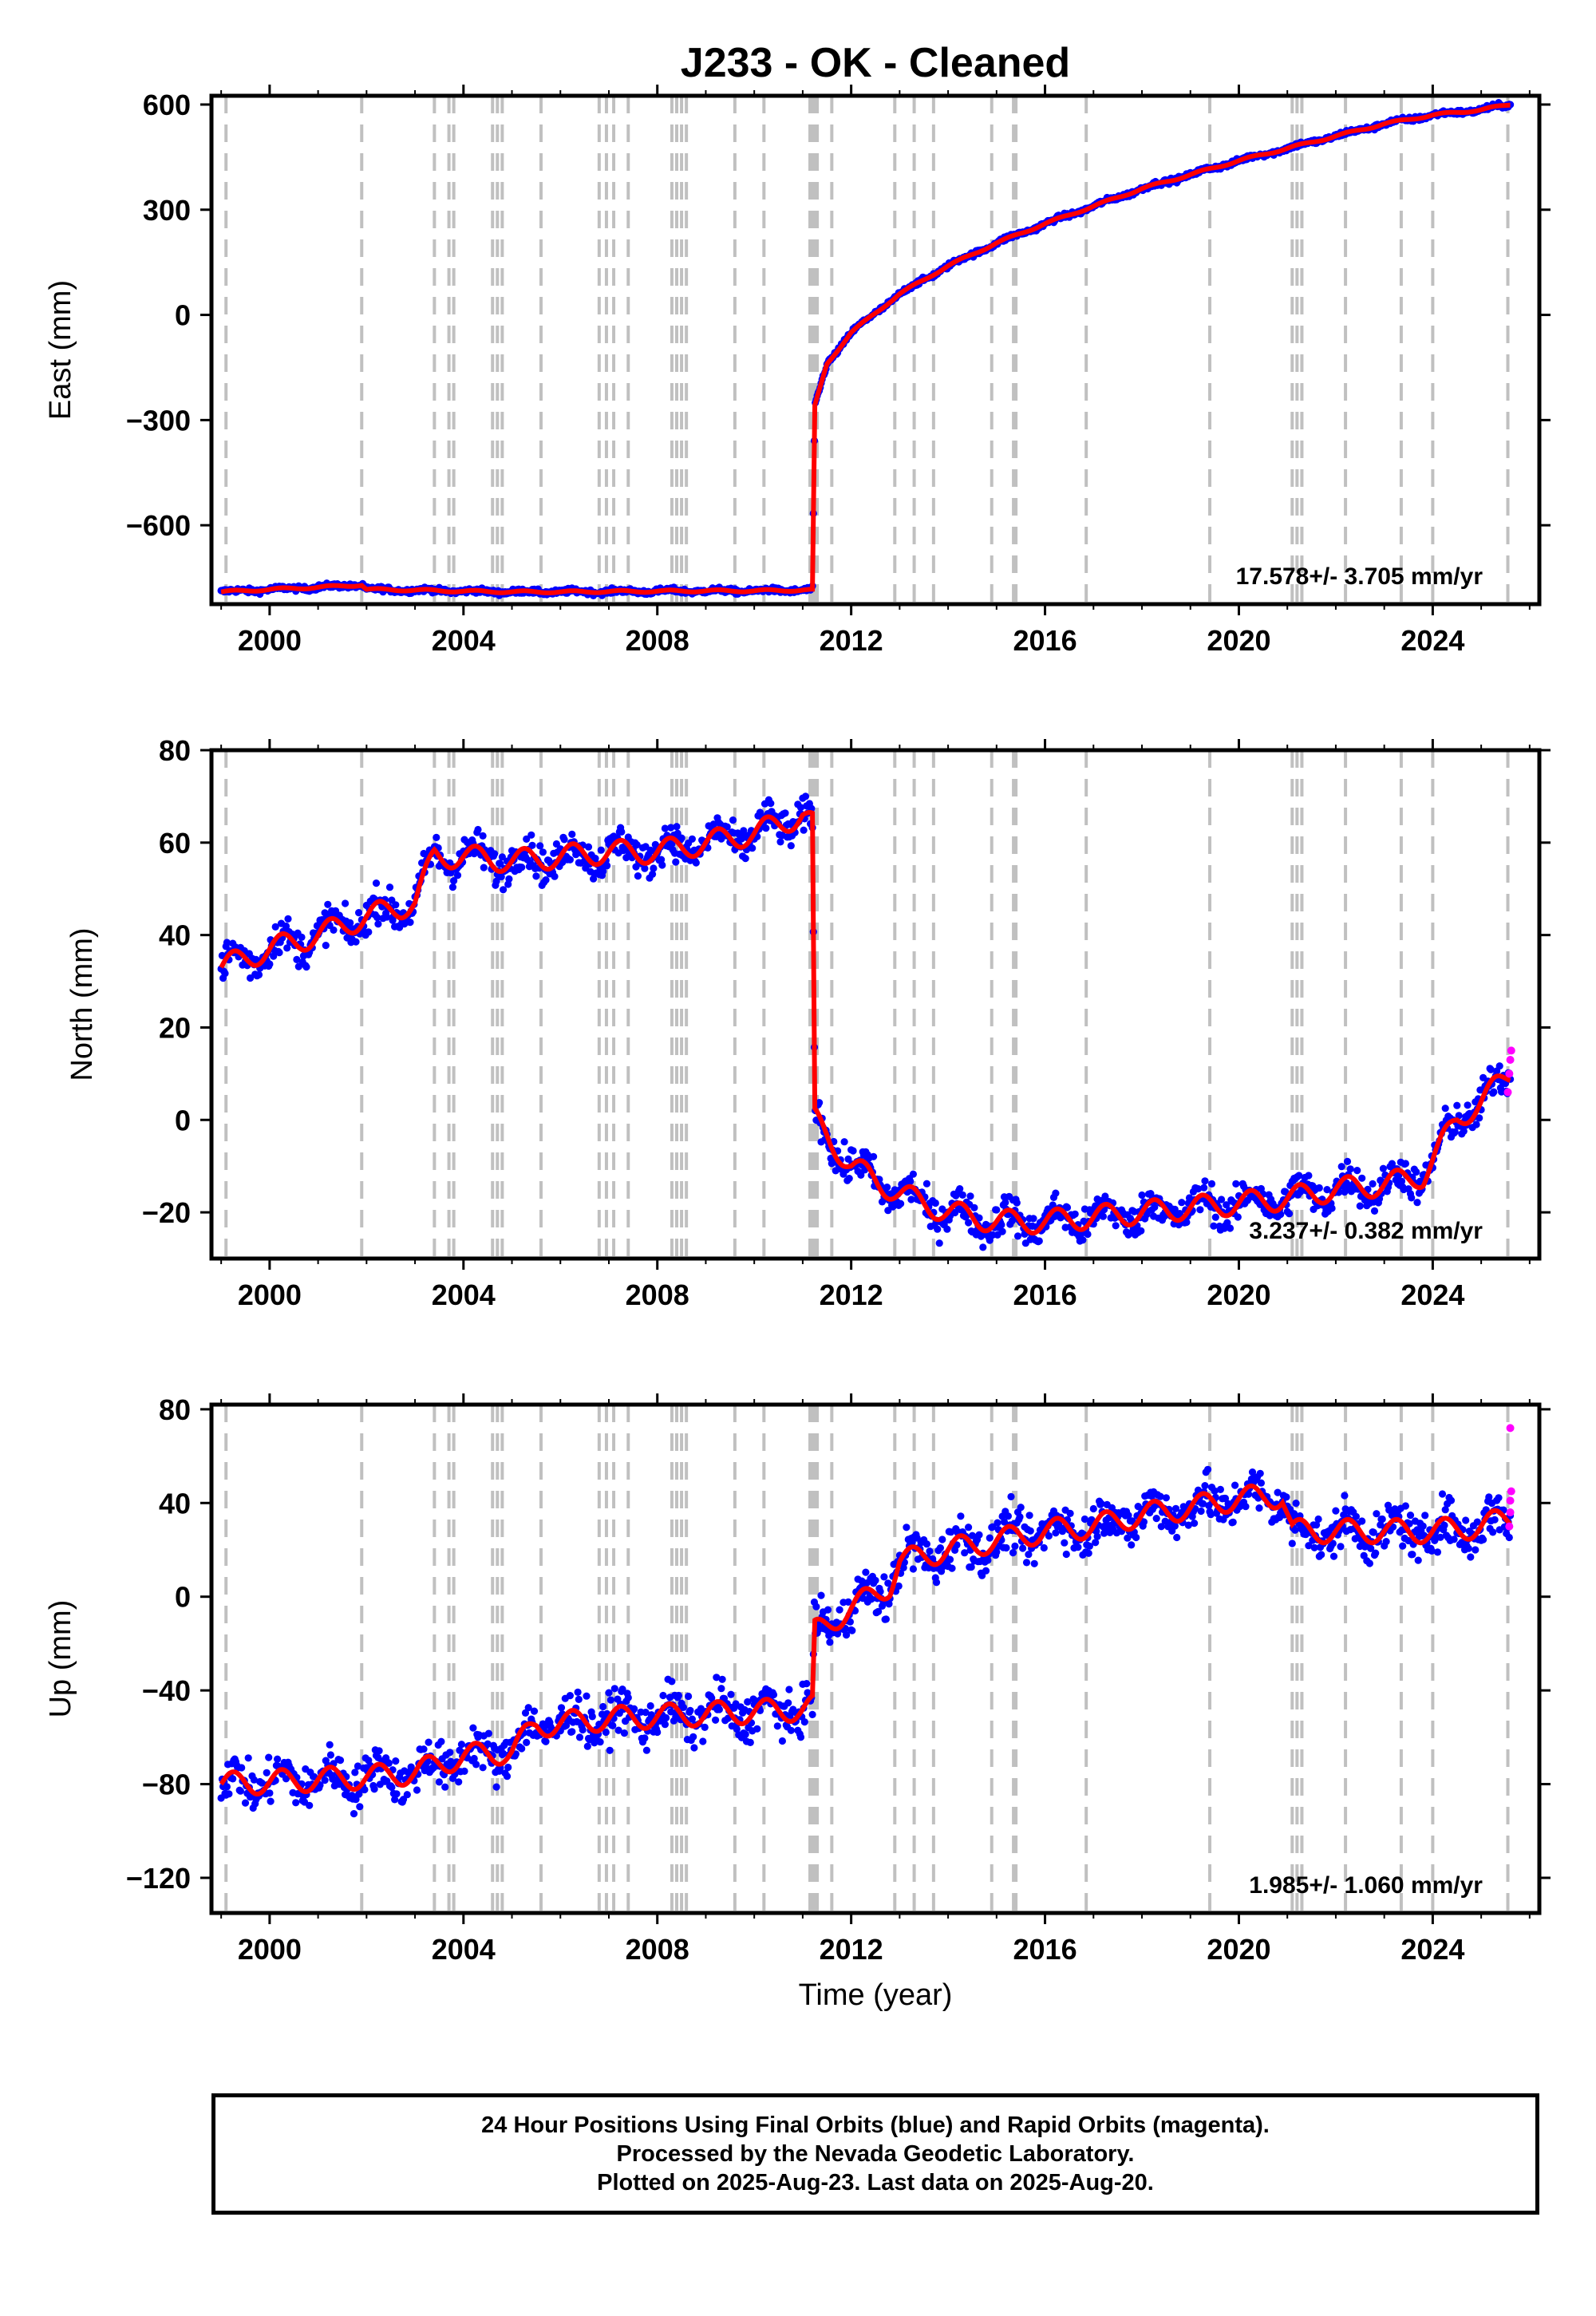 The height and width of the screenshot is (2316, 1596). What do you see at coordinates (270, 640) in the screenshot?
I see `x-tick-label: 2000` at bounding box center [270, 640].